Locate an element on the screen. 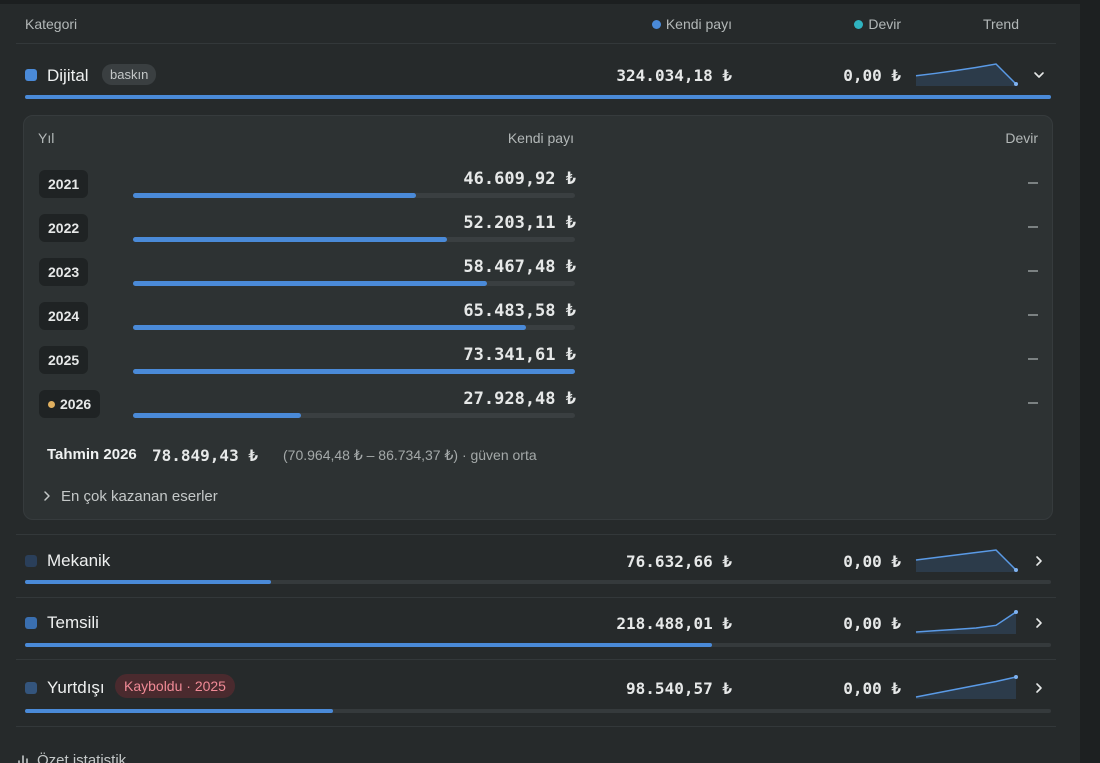 The image size is (1100, 763). year-badge: 2025 is located at coordinates (64, 360).